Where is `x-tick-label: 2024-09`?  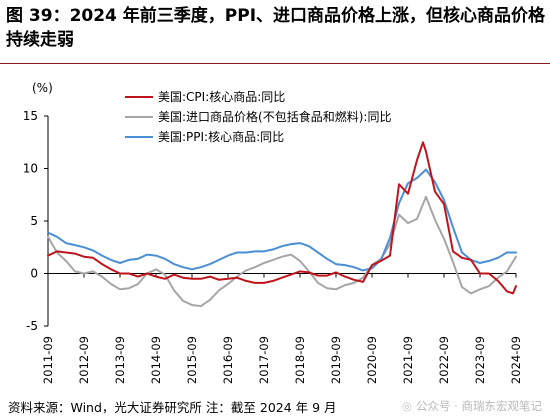 x-tick-label: 2024-09 is located at coordinates (516, 360).